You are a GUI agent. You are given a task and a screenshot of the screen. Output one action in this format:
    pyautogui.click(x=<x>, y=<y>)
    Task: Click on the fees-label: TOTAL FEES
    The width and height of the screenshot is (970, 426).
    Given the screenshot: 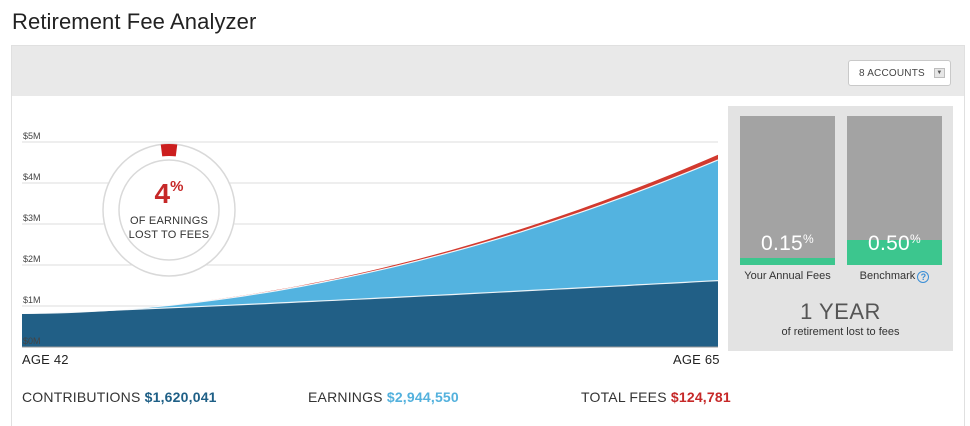 What is the action you would take?
    pyautogui.click(x=624, y=397)
    